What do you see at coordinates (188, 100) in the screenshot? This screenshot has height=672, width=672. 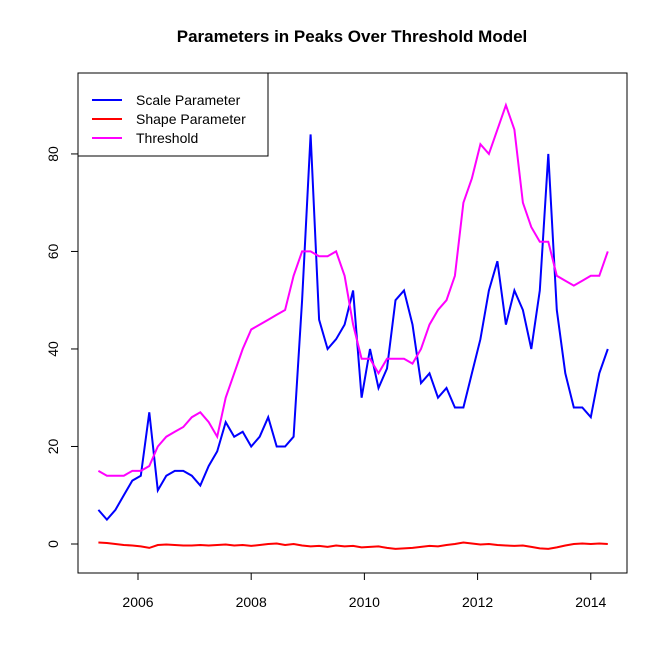 I see `legend-label: Scale Parameter` at bounding box center [188, 100].